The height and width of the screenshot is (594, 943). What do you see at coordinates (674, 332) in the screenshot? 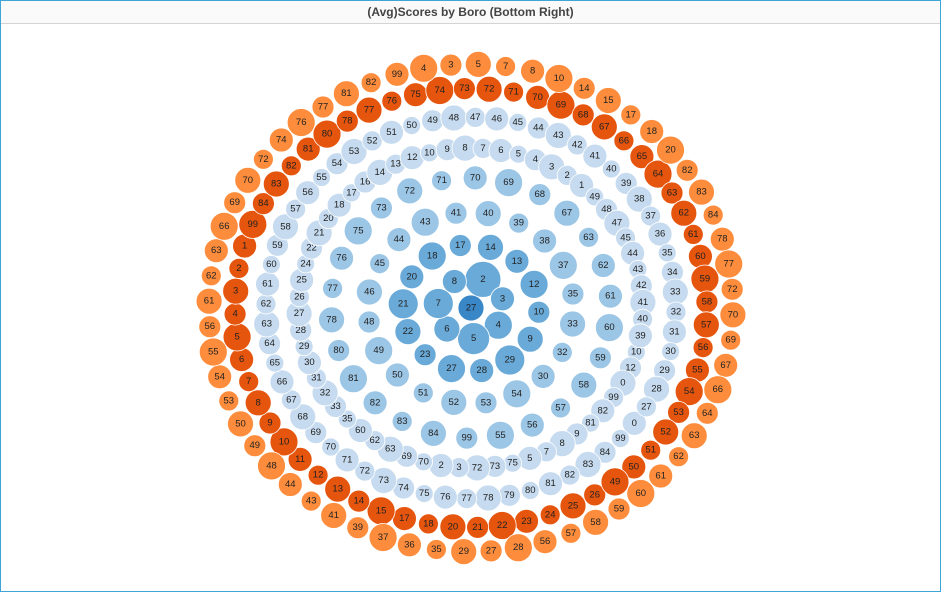
I see `bubble: 31` at bounding box center [674, 332].